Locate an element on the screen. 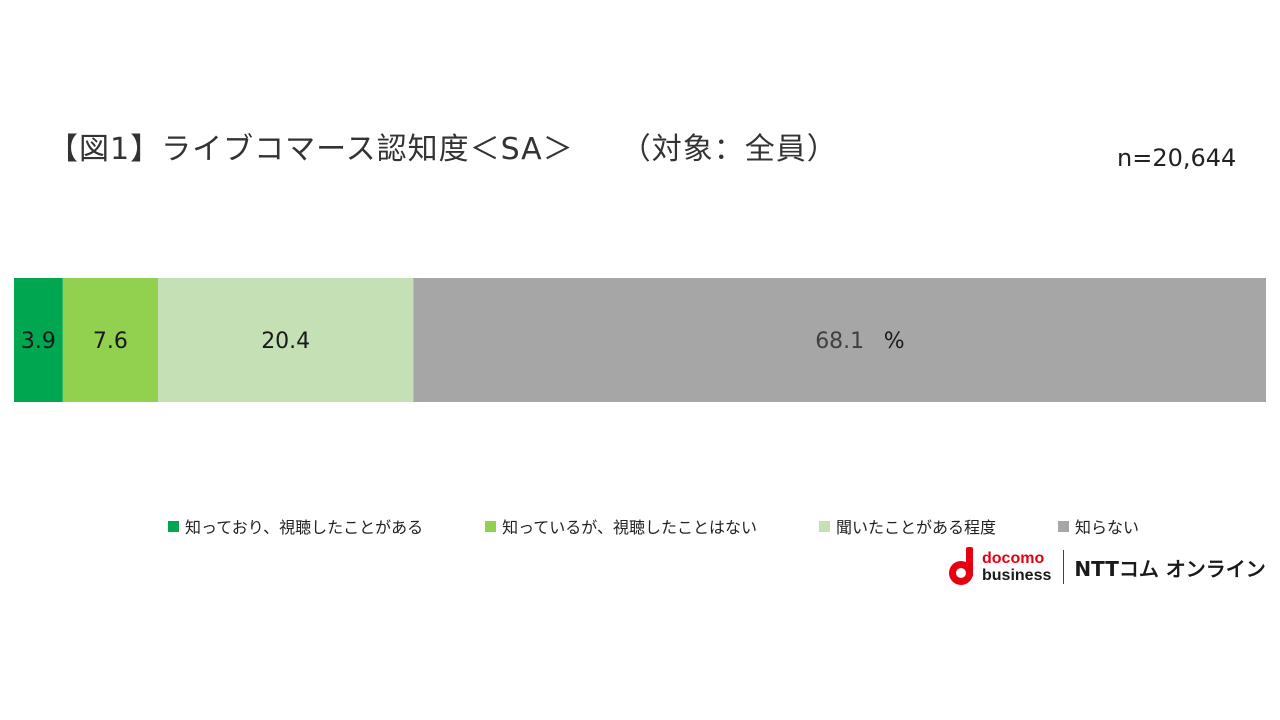 The width and height of the screenshot is (1280, 720). data-label-1: 3.9 is located at coordinates (38, 341).